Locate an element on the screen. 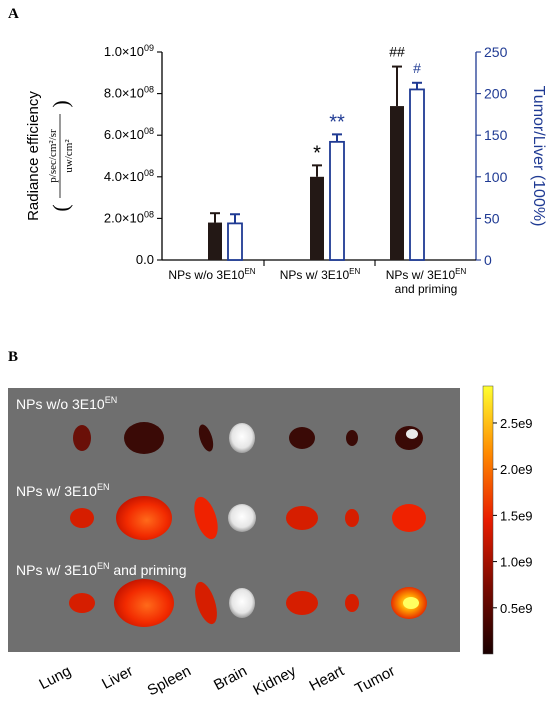  right-tick-label: 150 is located at coordinates (496, 135).